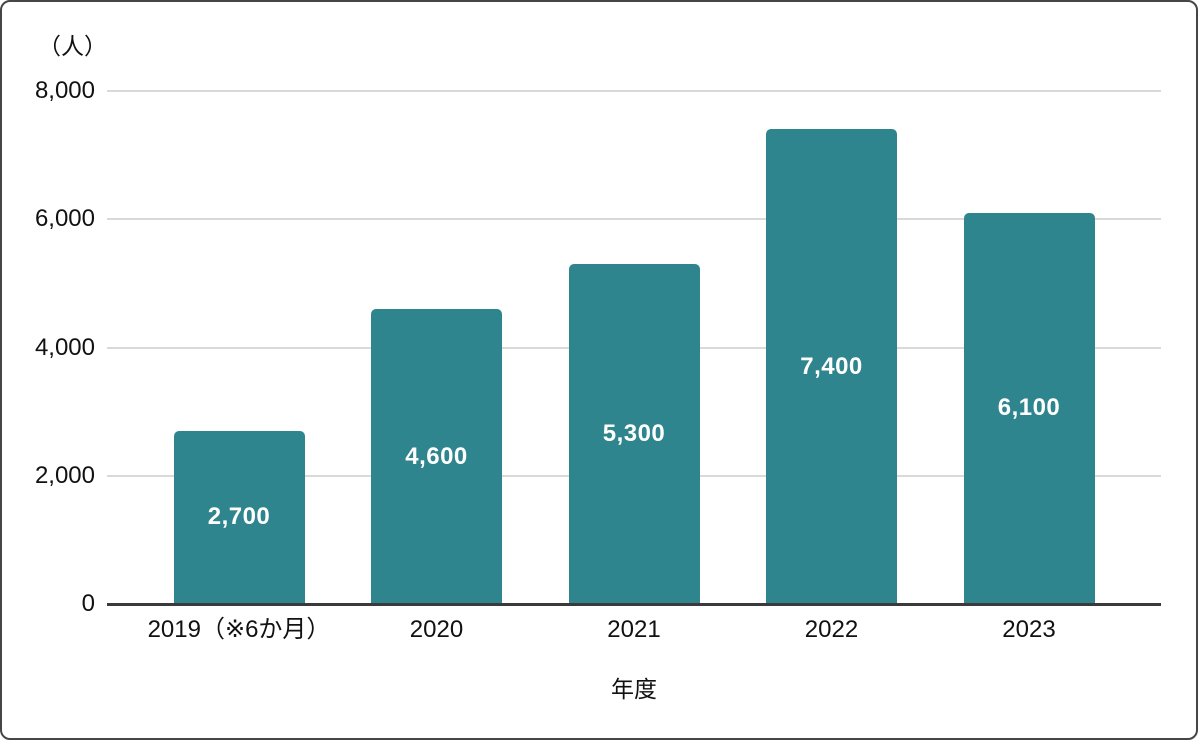  I want to click on bar-value-label: 5,300, so click(634, 434).